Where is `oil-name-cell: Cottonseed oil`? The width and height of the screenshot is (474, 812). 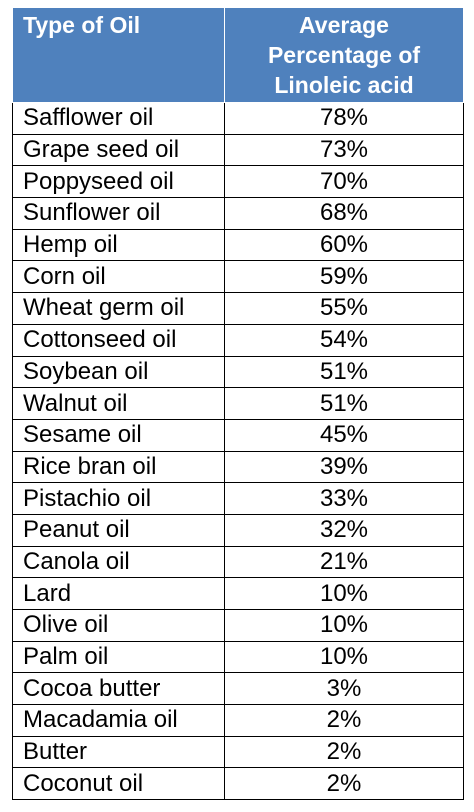
oil-name-cell: Cottonseed oil is located at coordinates (118, 340).